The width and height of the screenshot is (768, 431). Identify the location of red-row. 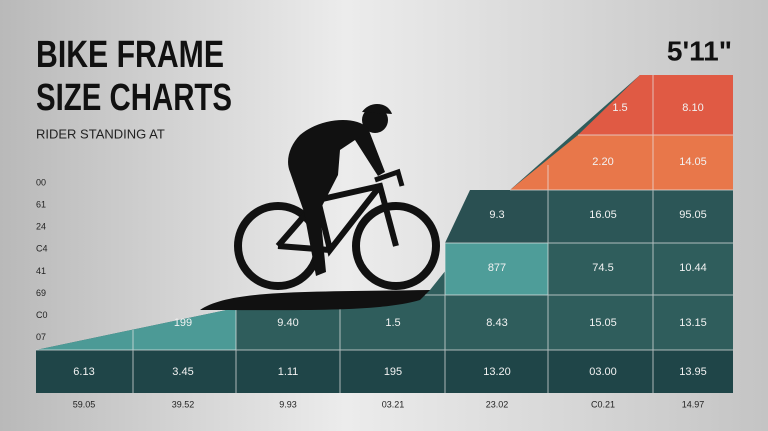
(655, 105).